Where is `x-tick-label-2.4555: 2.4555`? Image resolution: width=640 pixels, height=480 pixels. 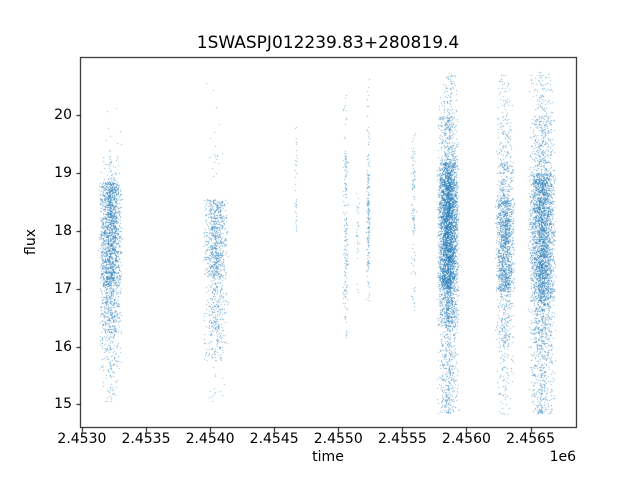
x-tick-label-2.4555: 2.4555 is located at coordinates (402, 439).